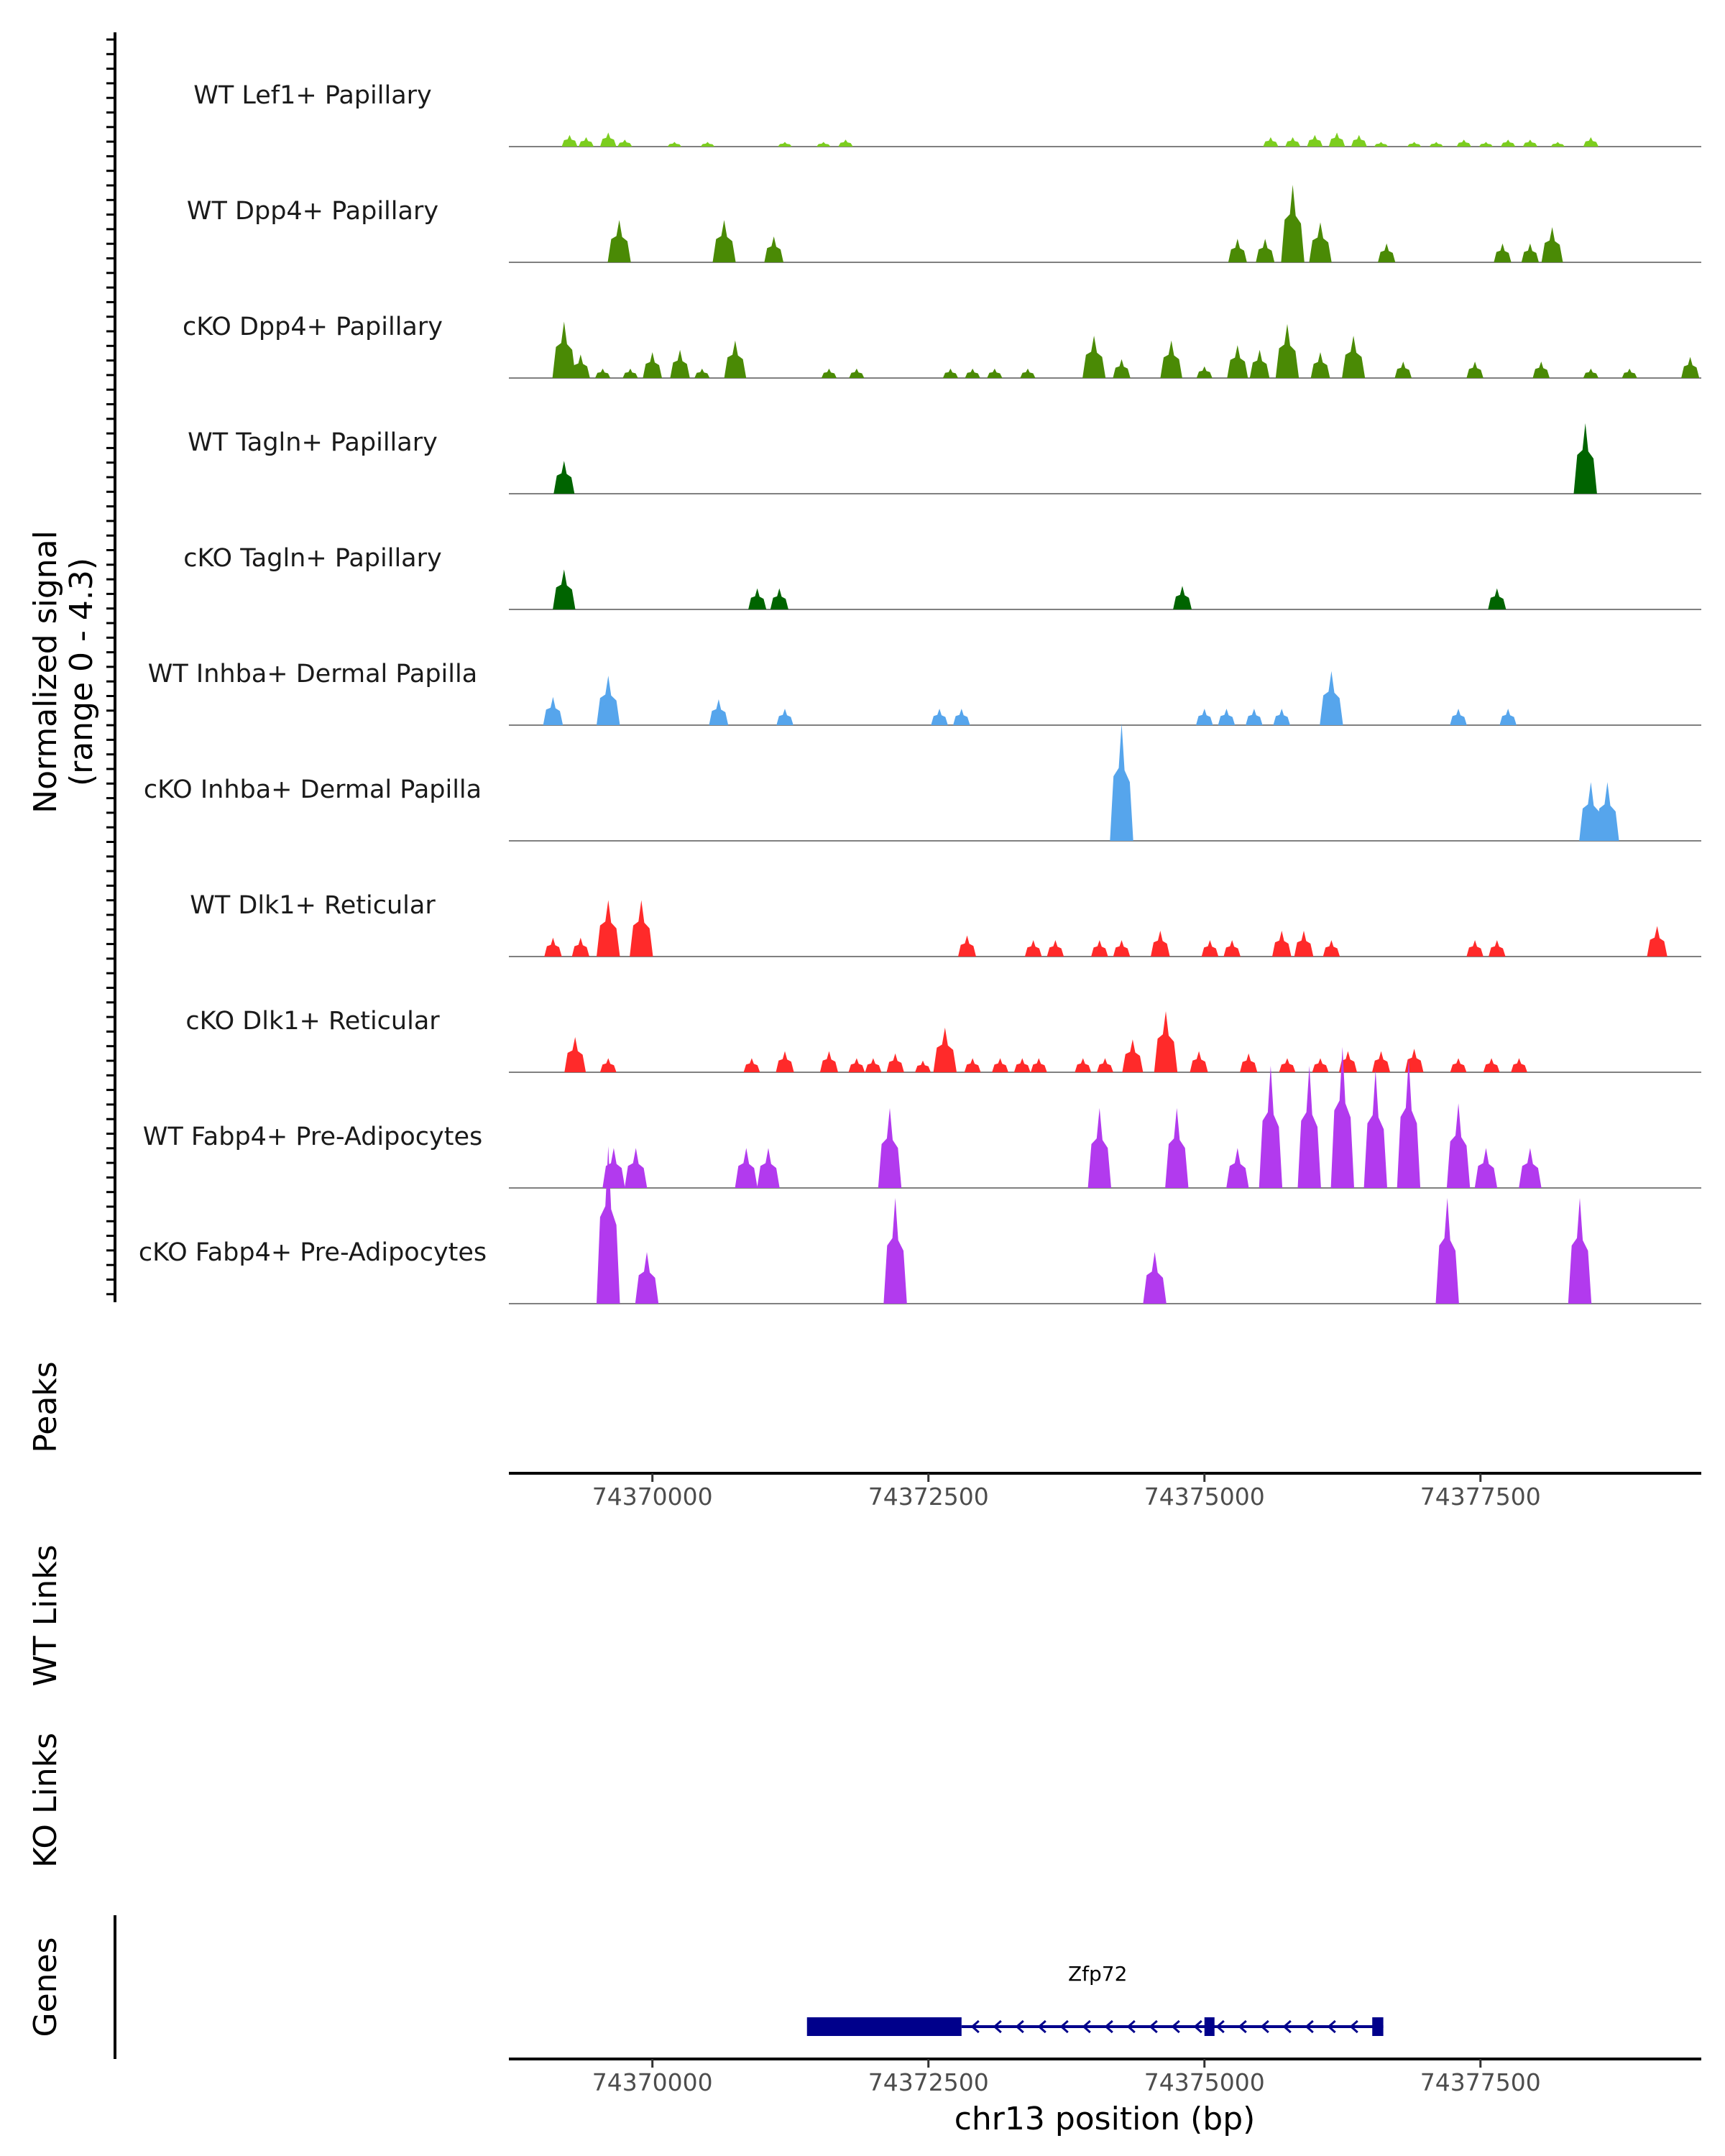 The height and width of the screenshot is (2156, 1725). What do you see at coordinates (45, 672) in the screenshot?
I see `y-axis-title: Normalized signal` at bounding box center [45, 672].